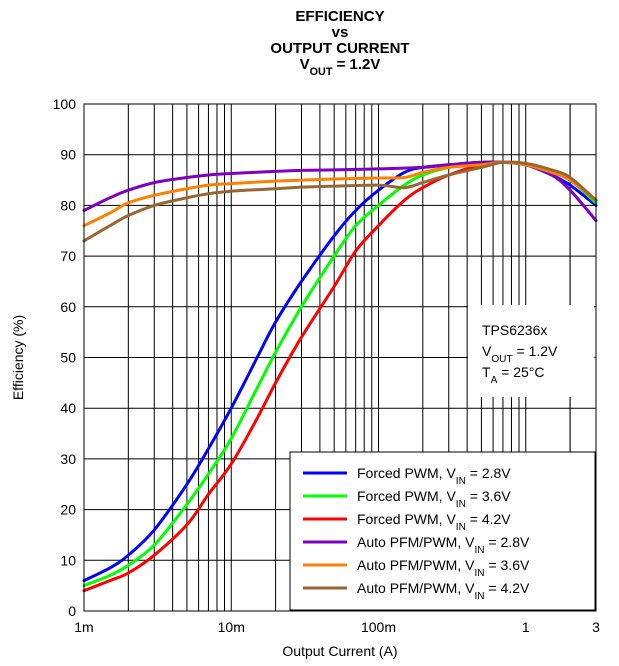  Describe the element at coordinates (65, 104) in the screenshot. I see `y-tick-label: 100` at that location.